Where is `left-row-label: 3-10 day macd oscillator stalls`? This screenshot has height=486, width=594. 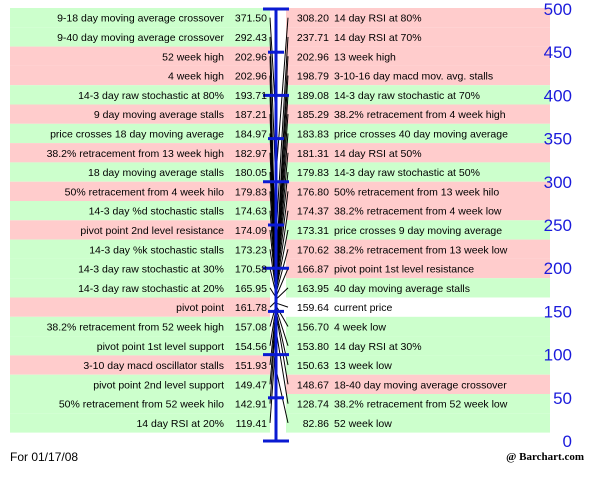
left-row-label: 3-10 day macd oscillator stalls is located at coordinates (153, 366).